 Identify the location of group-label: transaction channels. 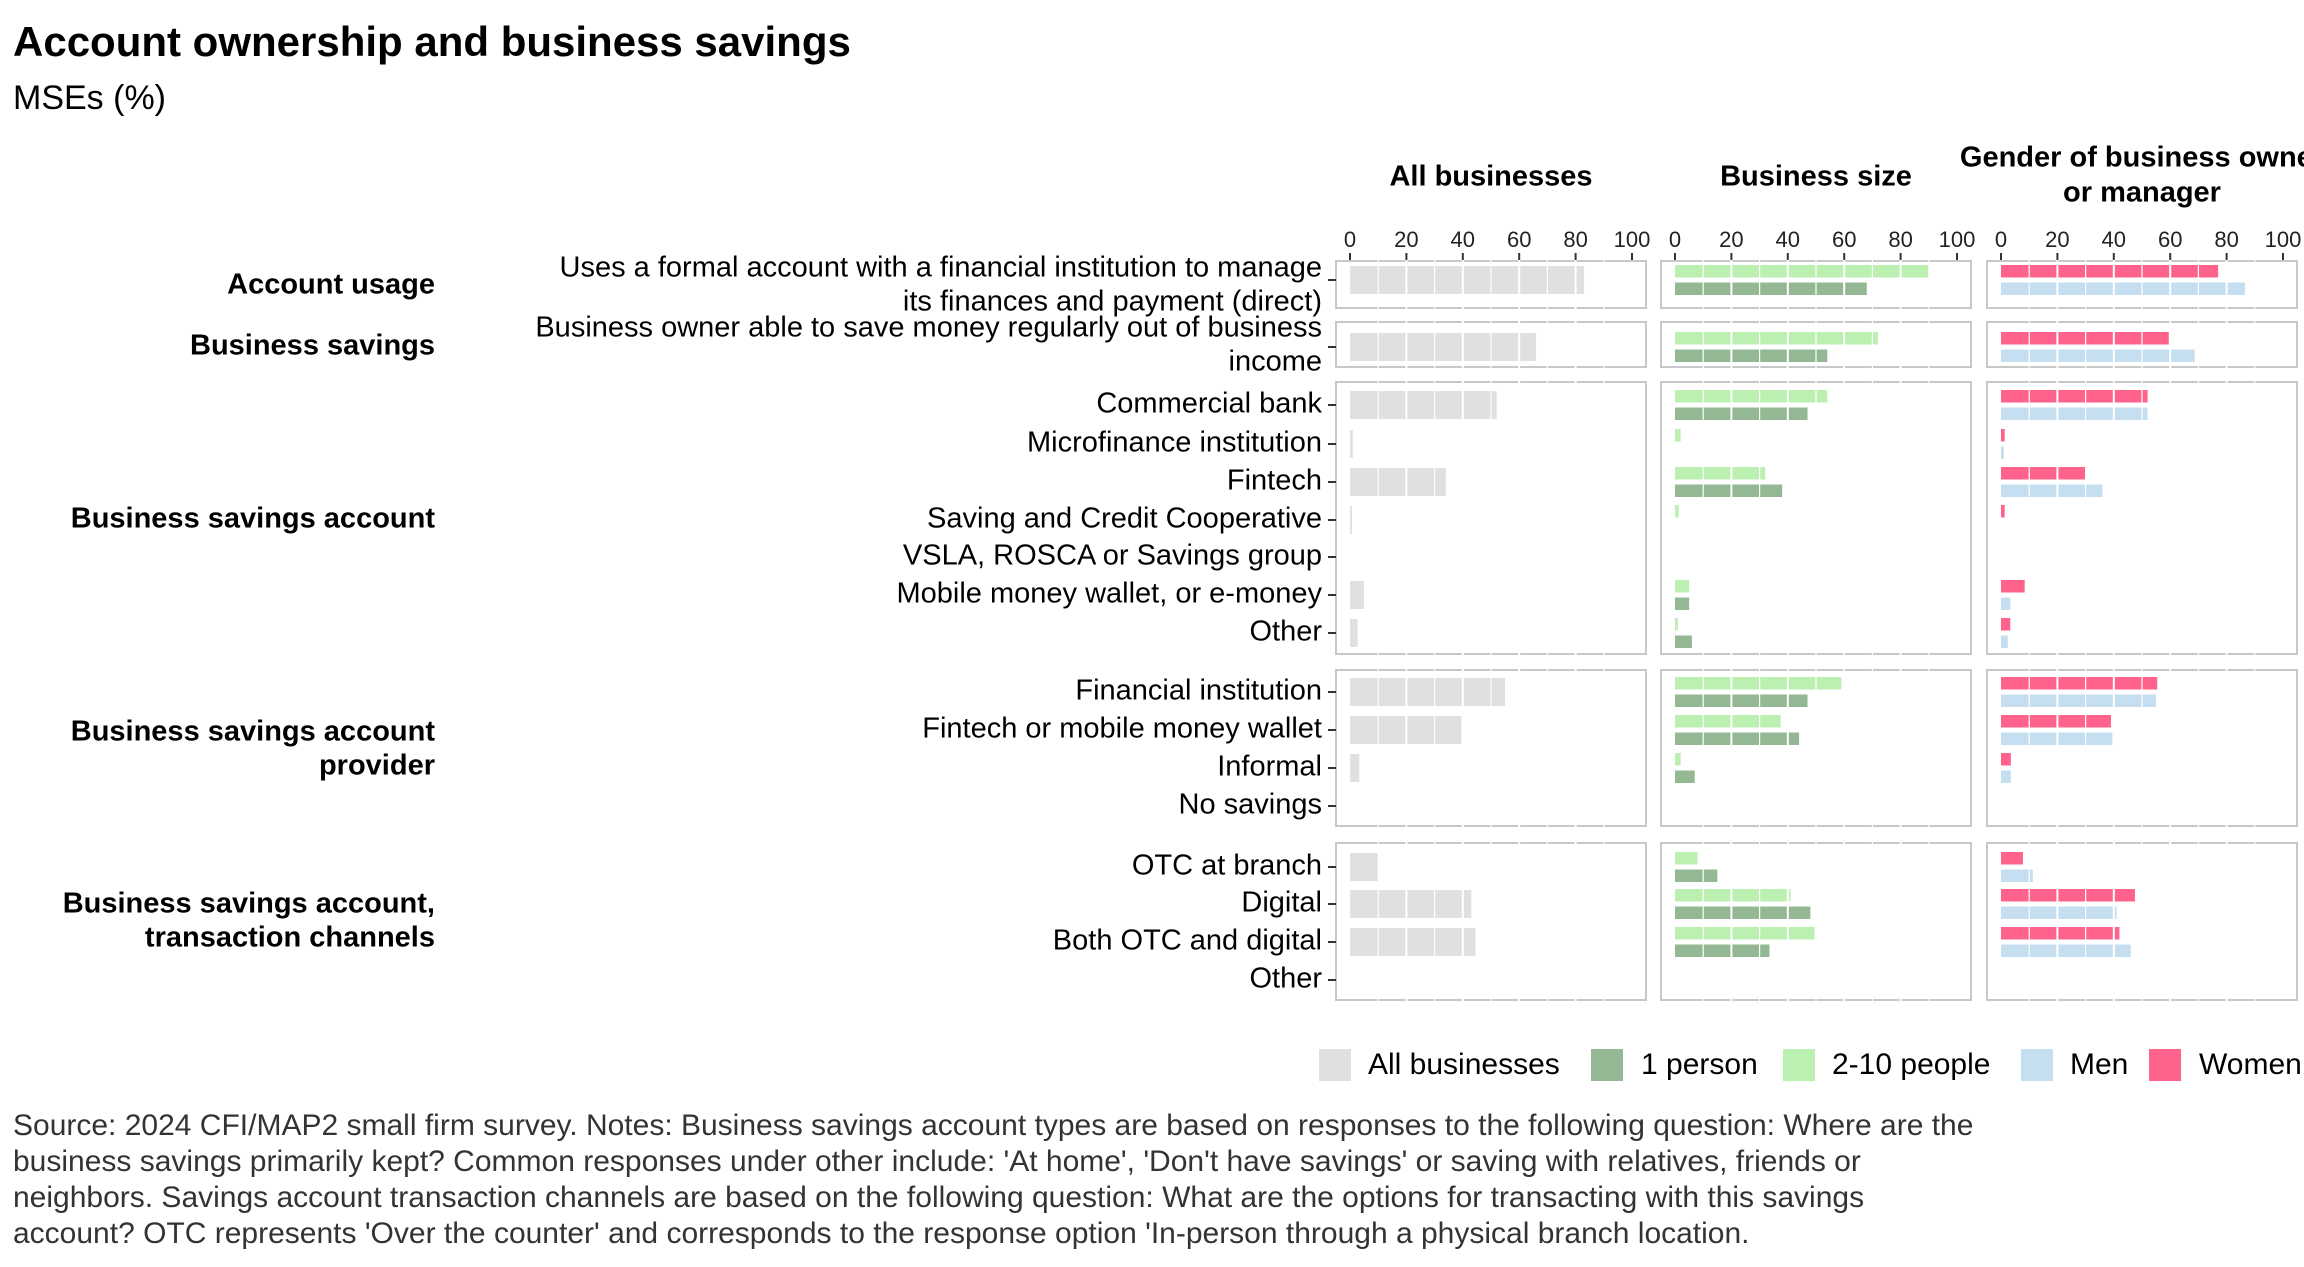
(290, 938).